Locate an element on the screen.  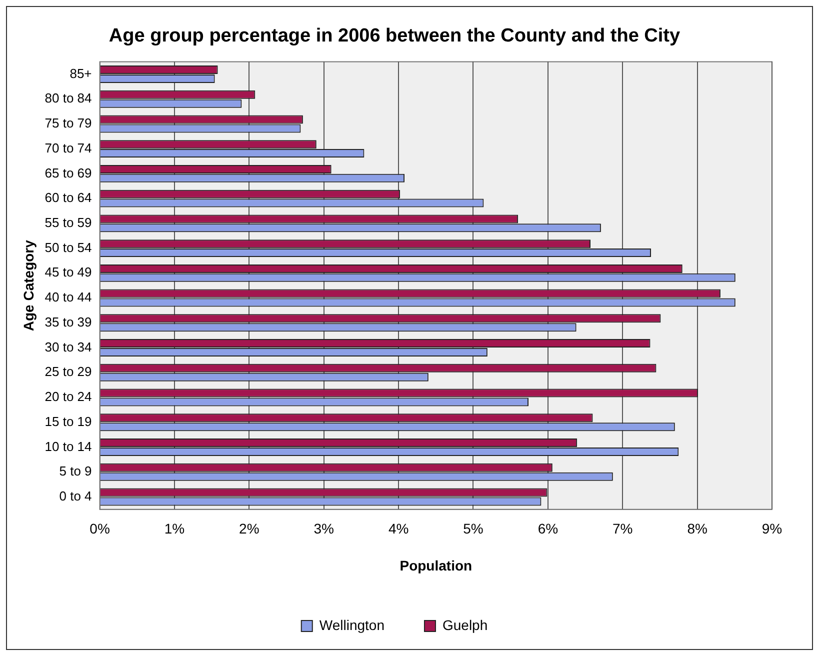
y-tick-label: 5 to 9 is located at coordinates (75, 471).